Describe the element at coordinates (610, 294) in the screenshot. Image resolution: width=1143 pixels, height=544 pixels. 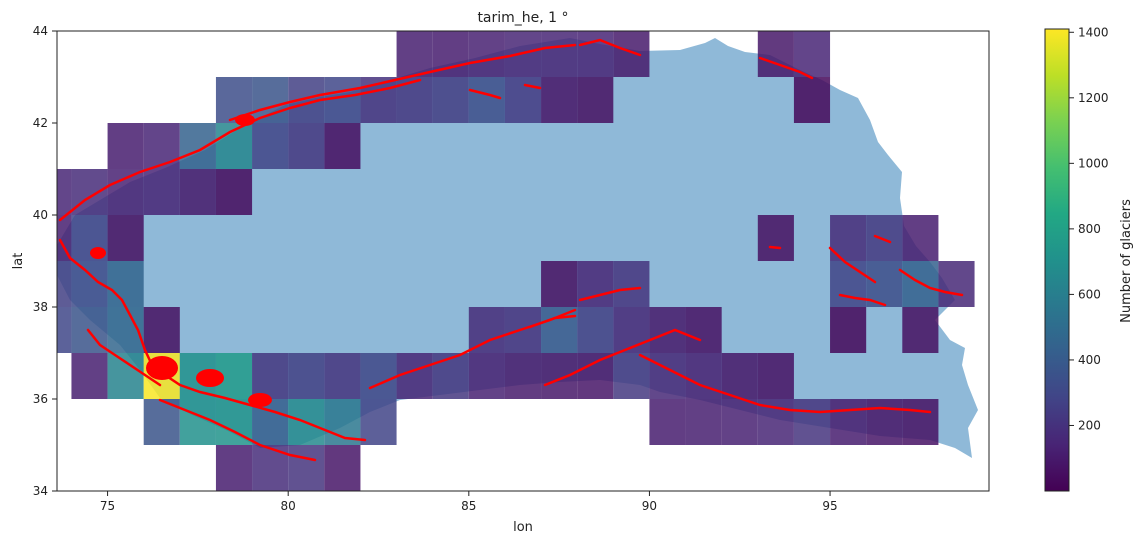
I see `glacier-band-altun` at that location.